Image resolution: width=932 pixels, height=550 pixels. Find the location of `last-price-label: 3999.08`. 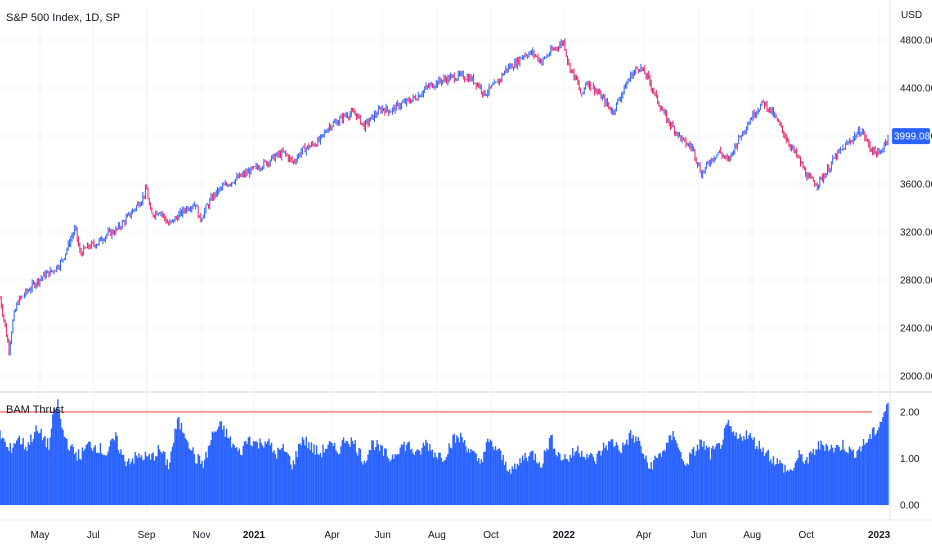

last-price-label: 3999.08 is located at coordinates (912, 137).